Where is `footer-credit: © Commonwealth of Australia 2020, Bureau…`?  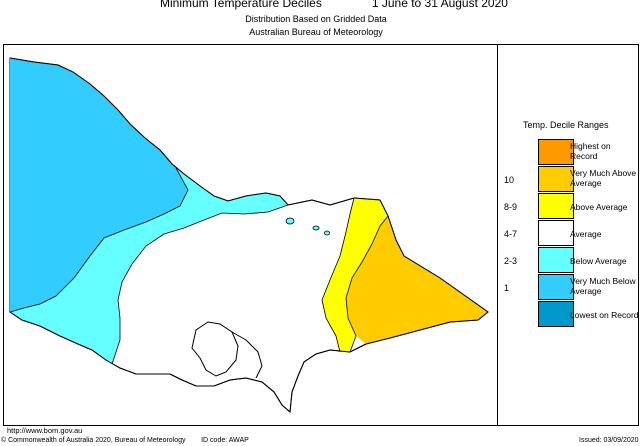
footer-credit: © Commonwealth of Australia 2020, Bureau… is located at coordinates (125, 440).